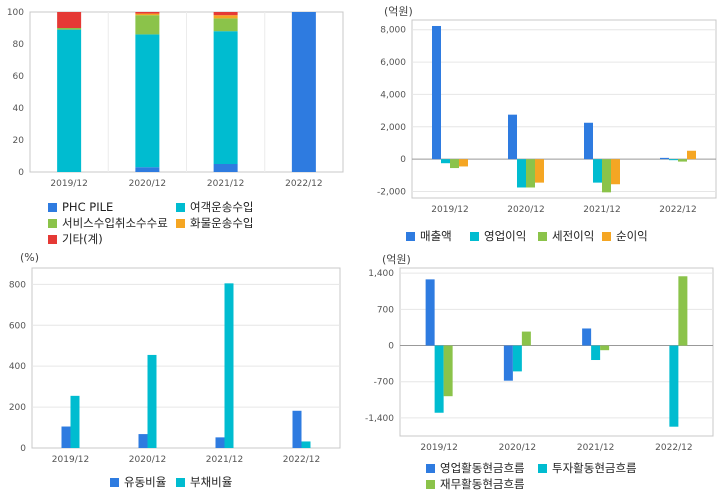  What do you see at coordinates (19, 141) in the screenshot?
I see `y-tick-label: 20` at bounding box center [19, 141].